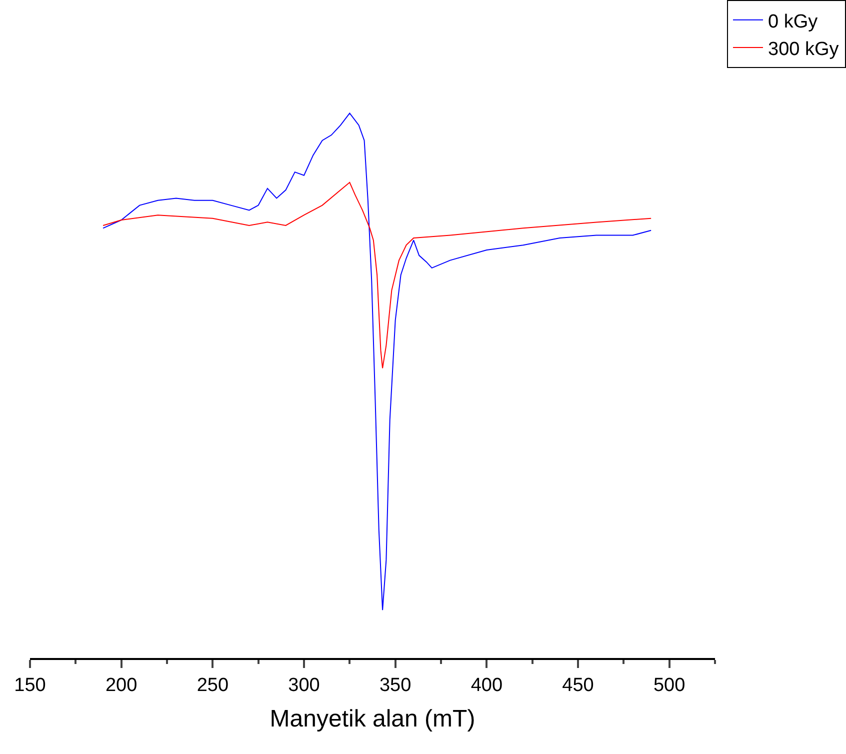  I want to click on x-tick-label: 350, so click(395, 685).